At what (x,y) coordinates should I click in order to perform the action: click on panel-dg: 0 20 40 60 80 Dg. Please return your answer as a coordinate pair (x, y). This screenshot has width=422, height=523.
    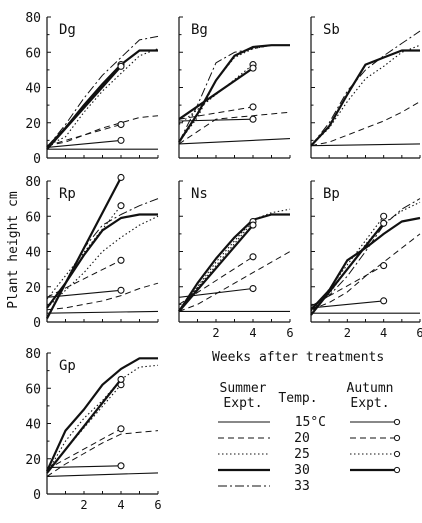
    Looking at the image, I should click on (92, 89).